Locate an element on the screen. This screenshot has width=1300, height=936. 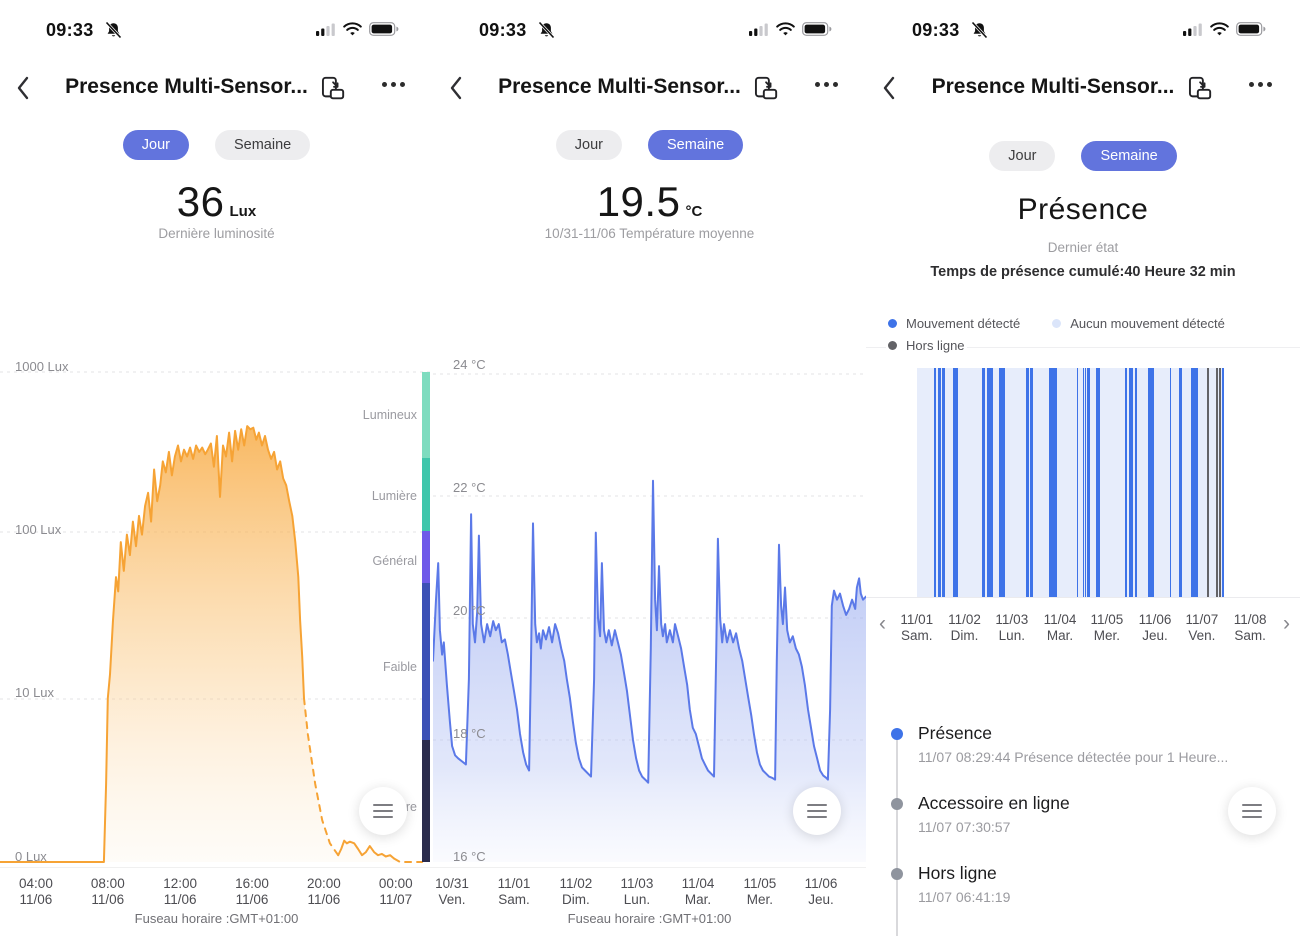
y-axis-label: 20 °C is located at coordinates (469, 610).